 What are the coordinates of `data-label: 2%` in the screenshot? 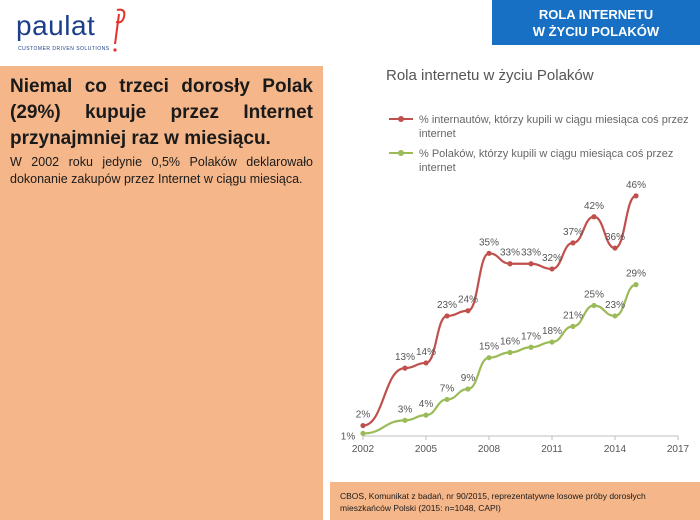 It's located at (363, 415).